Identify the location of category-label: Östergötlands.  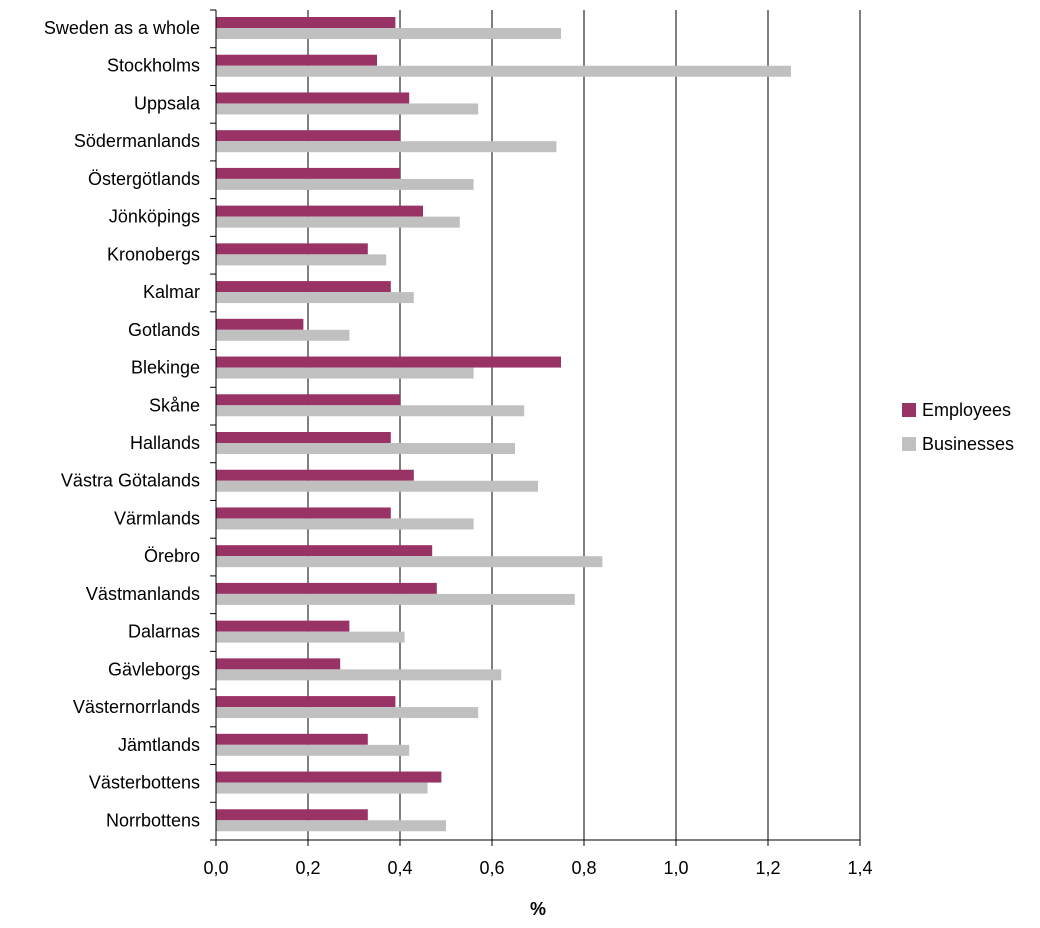
(144, 179).